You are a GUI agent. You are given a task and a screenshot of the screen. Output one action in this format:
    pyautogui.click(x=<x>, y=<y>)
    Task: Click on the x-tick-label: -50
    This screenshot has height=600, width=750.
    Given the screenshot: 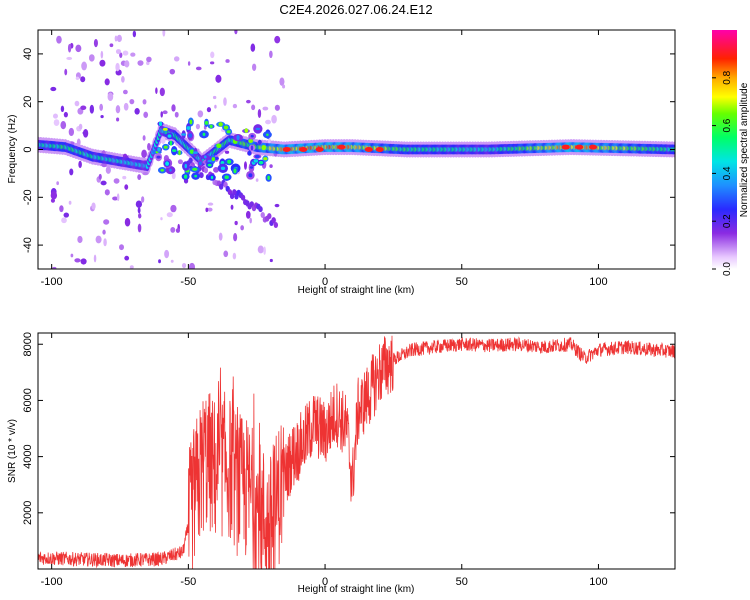 What is the action you would take?
    pyautogui.click(x=188, y=282)
    